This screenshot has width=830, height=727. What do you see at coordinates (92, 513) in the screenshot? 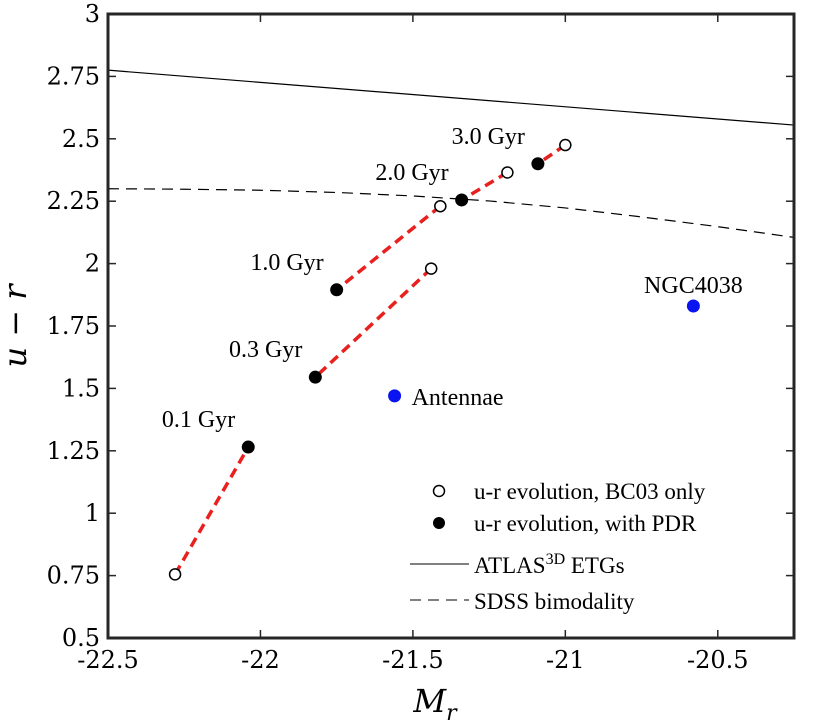
I see `y-tick-label: 1` at bounding box center [92, 513].